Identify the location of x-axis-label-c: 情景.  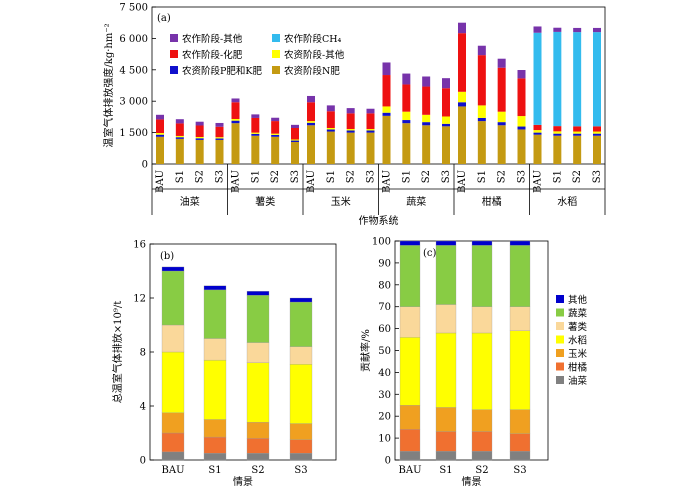
(472, 481).